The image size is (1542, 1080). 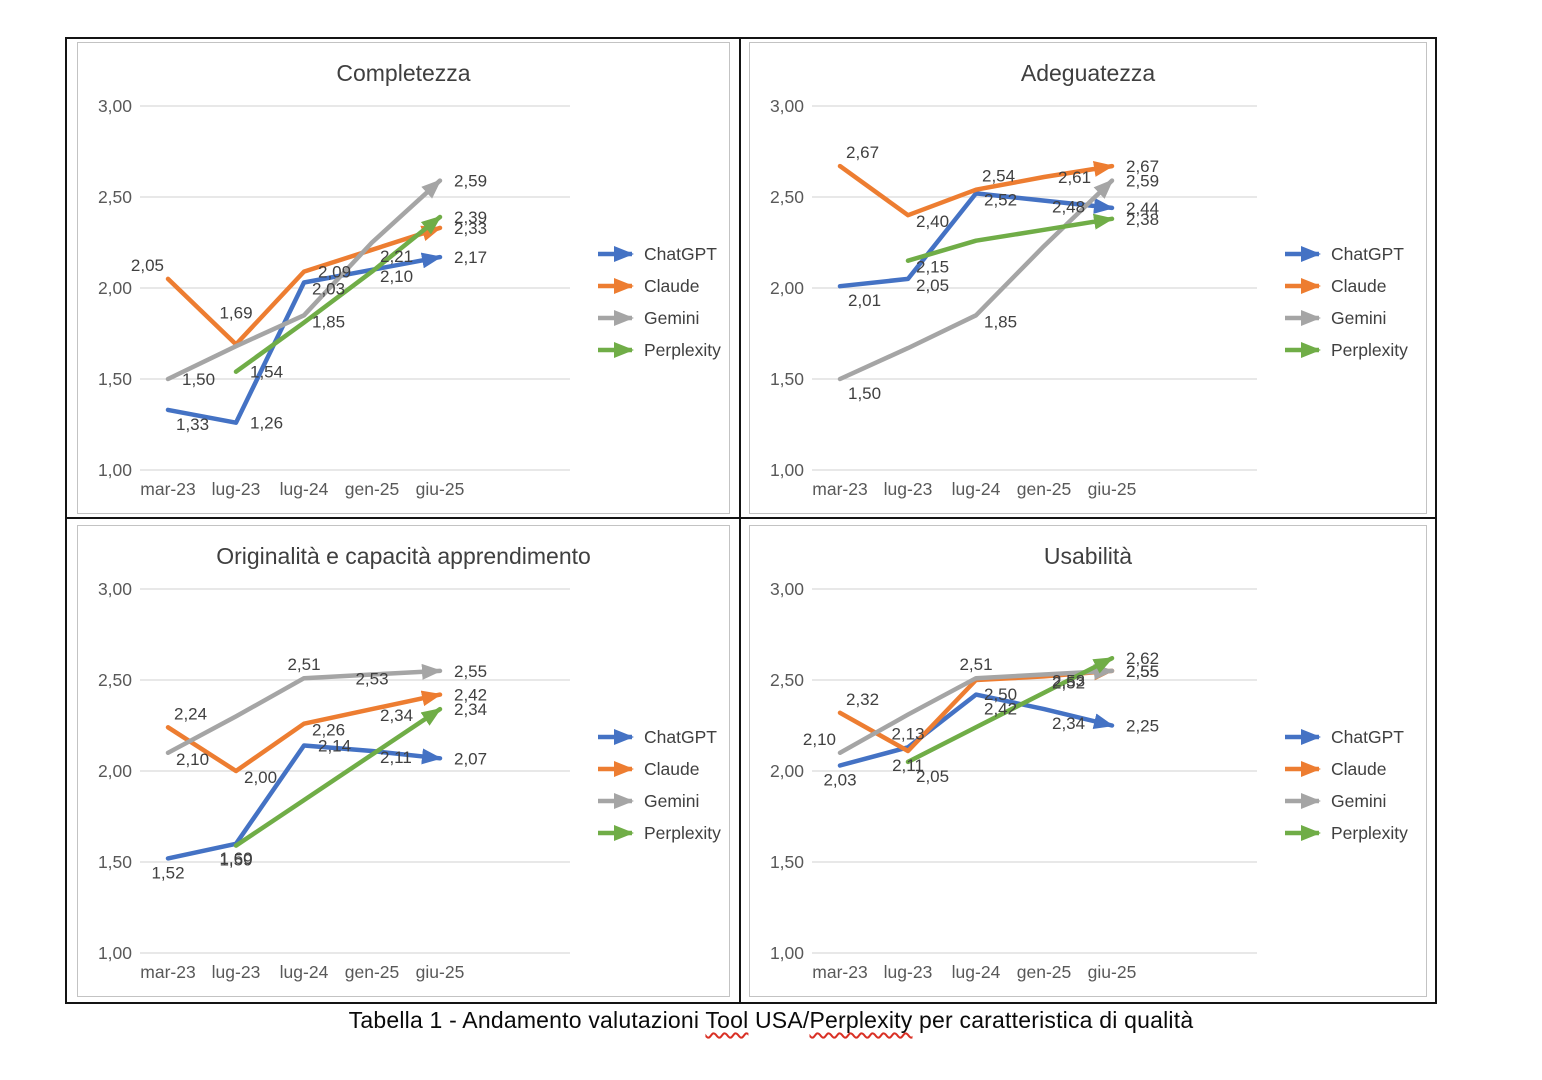 What do you see at coordinates (1088, 556) in the screenshot?
I see `chart-title: Usabilità` at bounding box center [1088, 556].